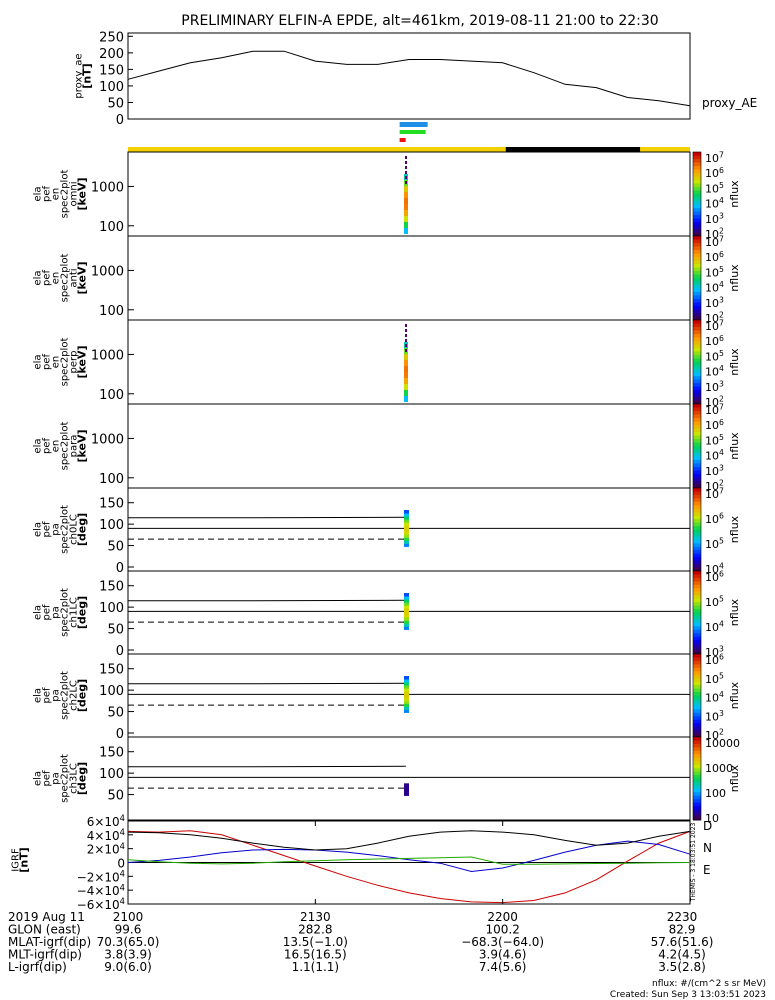 The image size is (775, 1000). I want to click on colorbar-tick-label: 1000, so click(719, 768).